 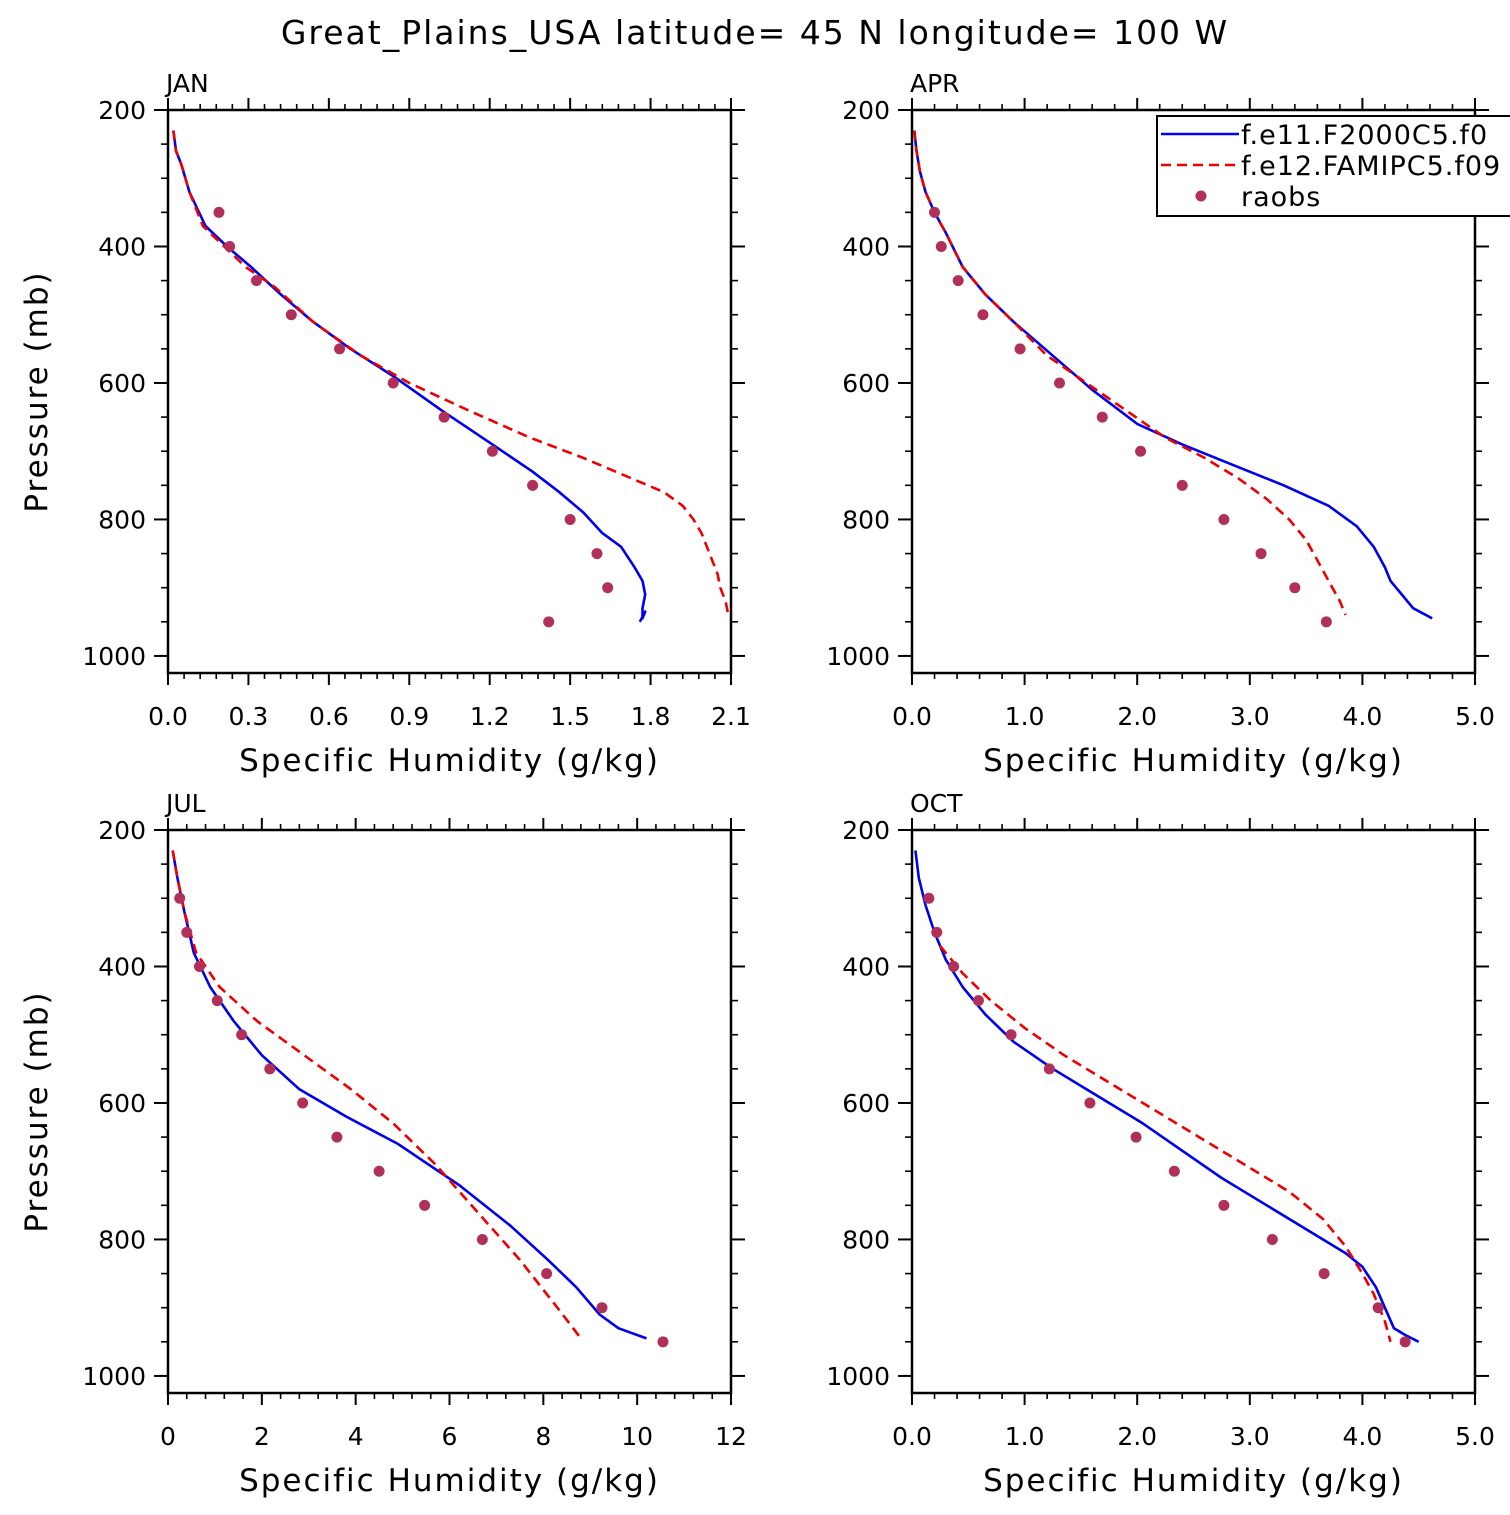 What do you see at coordinates (262, 1436) in the screenshot?
I see `x-tick-label: 2` at bounding box center [262, 1436].